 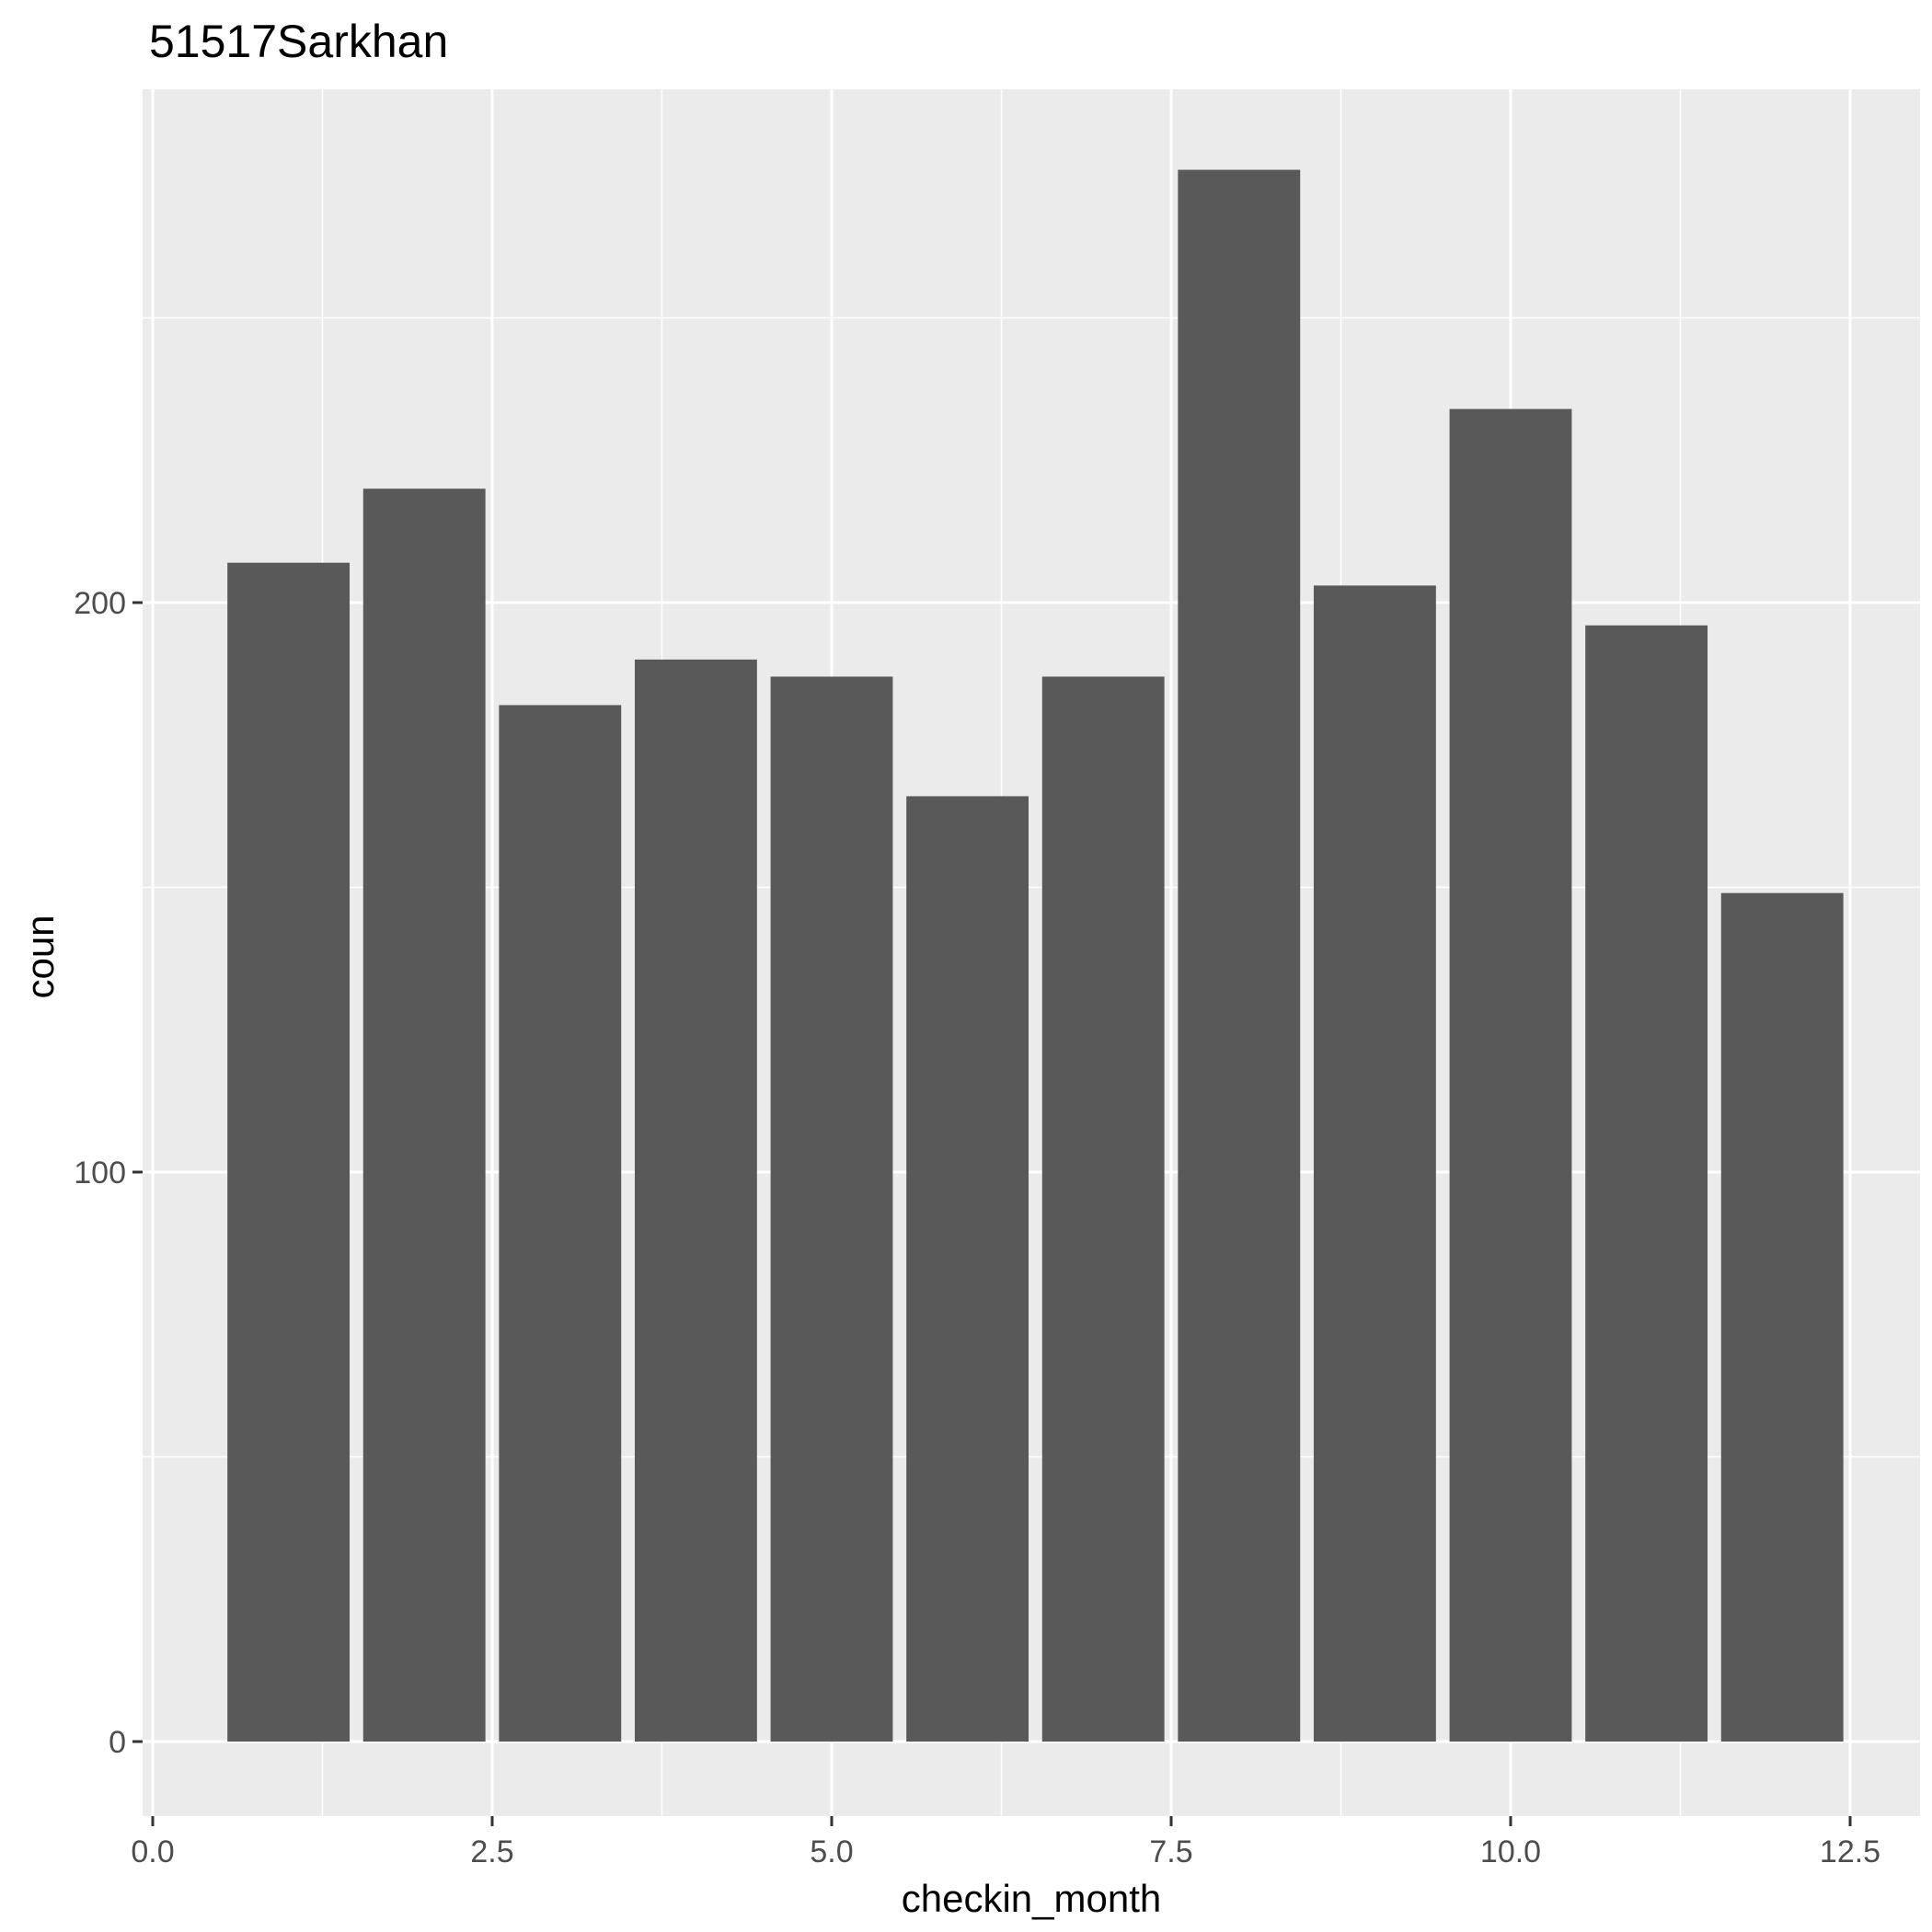 What do you see at coordinates (40, 956) in the screenshot?
I see `y-axis-title: coun` at bounding box center [40, 956].